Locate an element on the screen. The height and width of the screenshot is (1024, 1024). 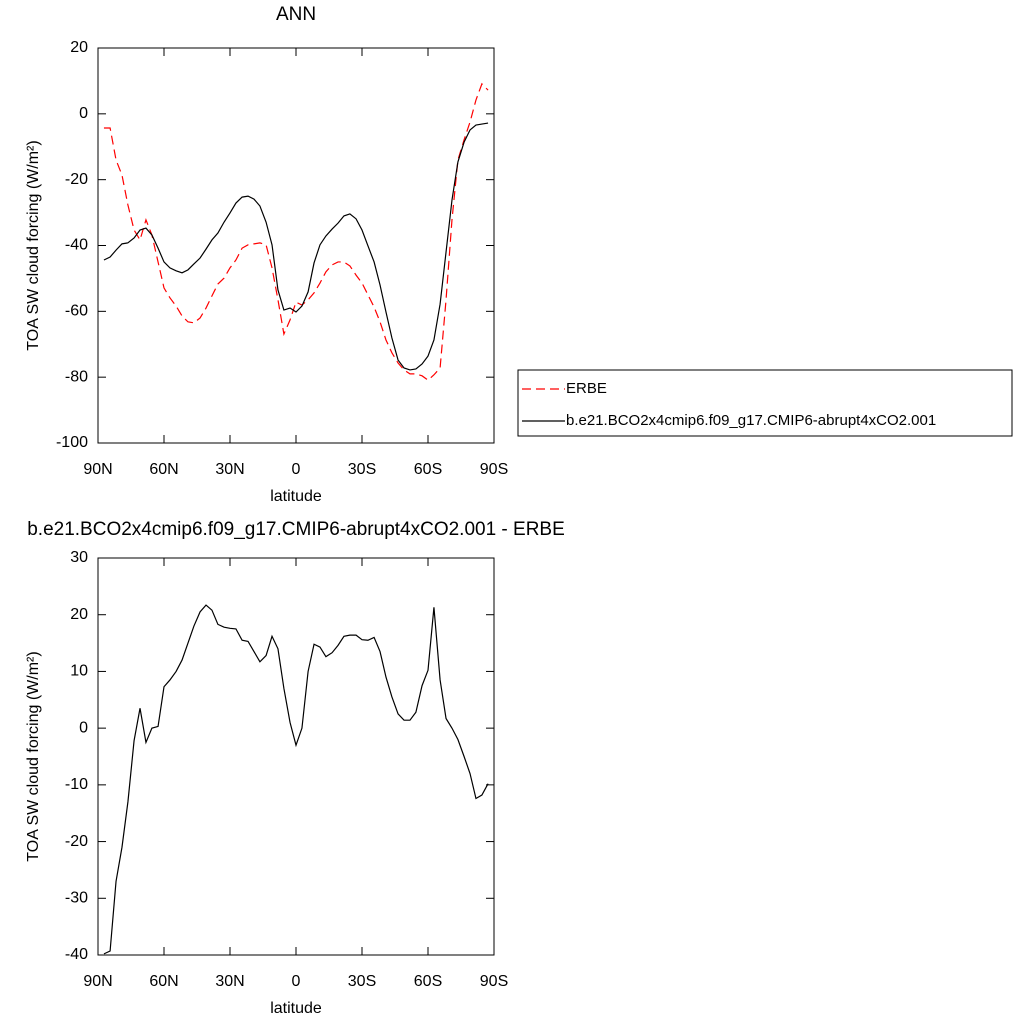
y-tick-label: -80 is located at coordinates (76, 376).